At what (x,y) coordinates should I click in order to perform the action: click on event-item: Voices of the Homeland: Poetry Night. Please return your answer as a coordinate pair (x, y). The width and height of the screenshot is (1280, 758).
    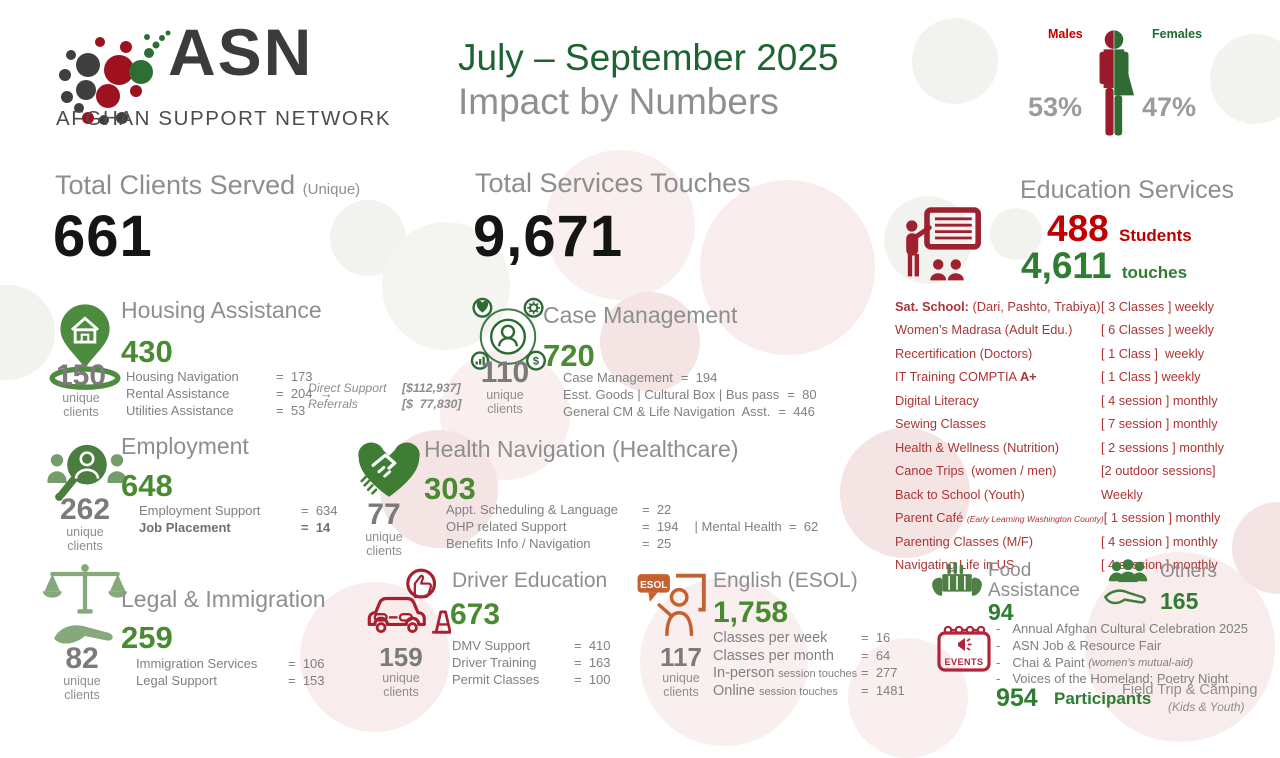
    Looking at the image, I should click on (1122, 679).